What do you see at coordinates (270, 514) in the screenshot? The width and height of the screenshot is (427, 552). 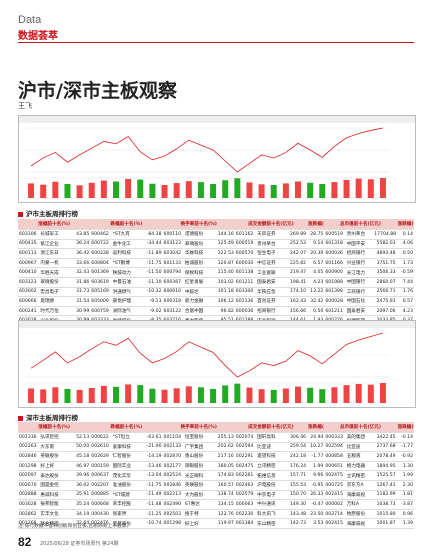 I see `table-cell: 科大讯飞` at bounding box center [270, 514].